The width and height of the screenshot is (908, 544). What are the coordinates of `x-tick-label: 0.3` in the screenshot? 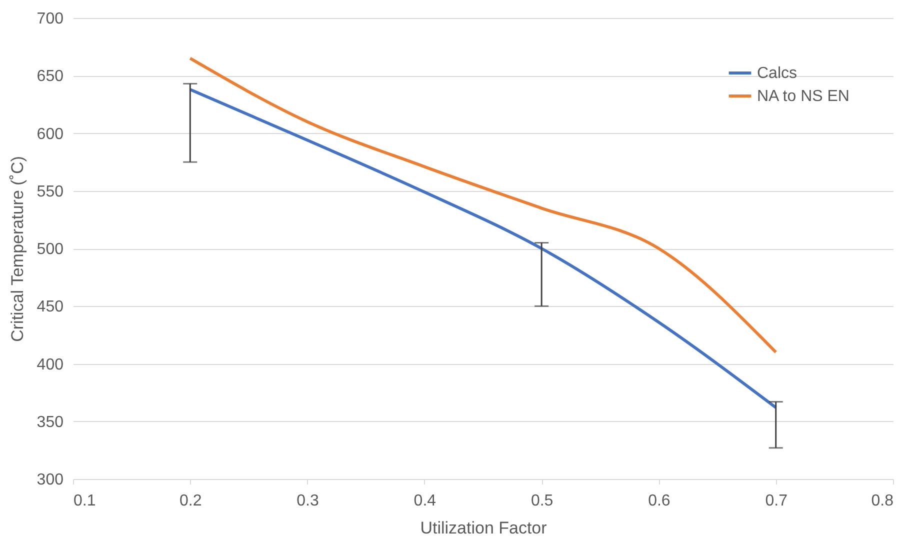 It's located at (308, 501).